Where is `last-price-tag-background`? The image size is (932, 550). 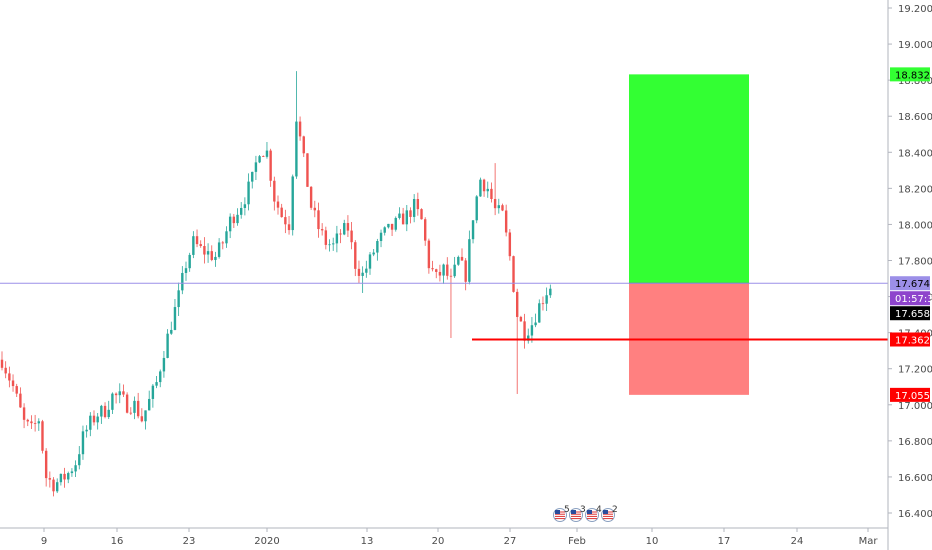
last-price-tag-background is located at coordinates (910, 313).